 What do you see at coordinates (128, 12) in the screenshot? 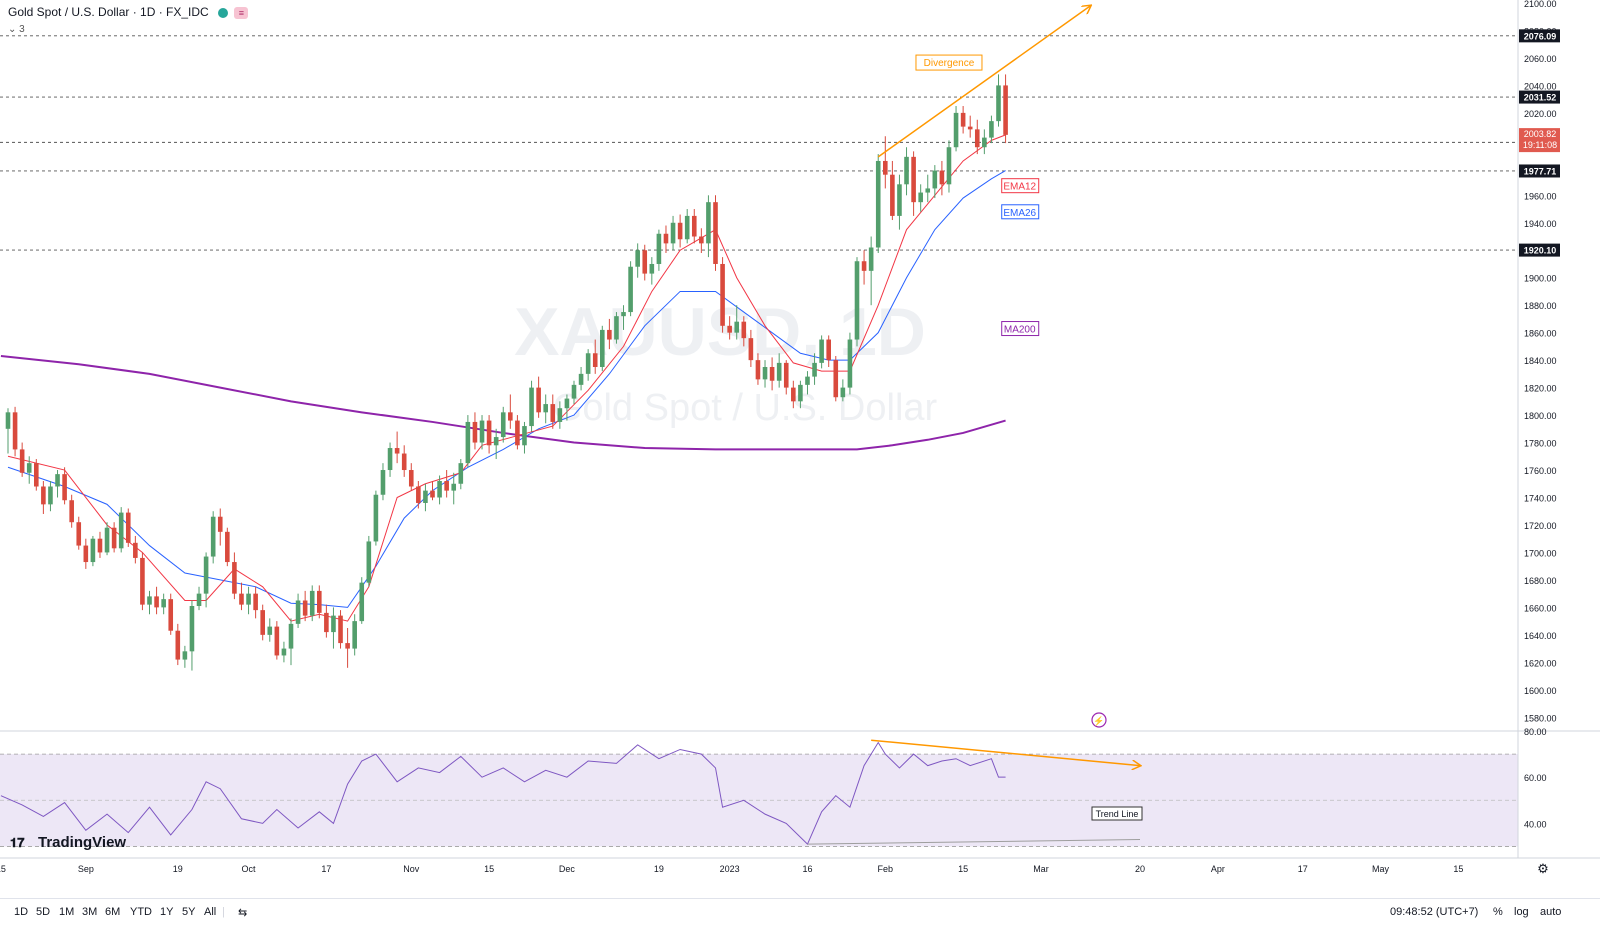
I see `symbol-header: Gold Spot / U.S. Dollar · 1D · FX_IDC ≡` at bounding box center [128, 12].